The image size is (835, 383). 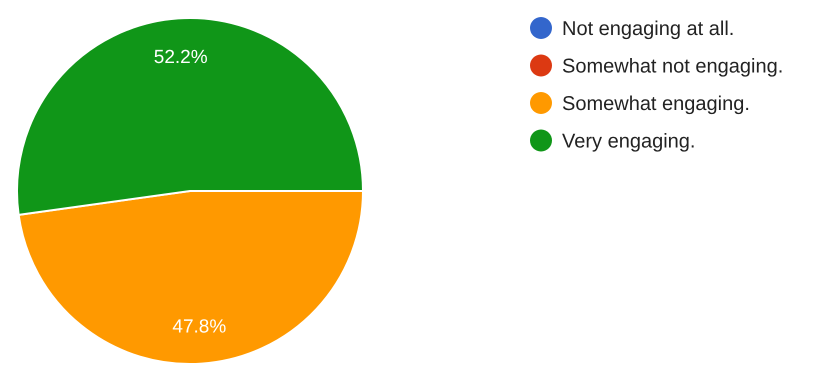 What do you see at coordinates (648, 29) in the screenshot?
I see `legend-label: Not engaging at all.` at bounding box center [648, 29].